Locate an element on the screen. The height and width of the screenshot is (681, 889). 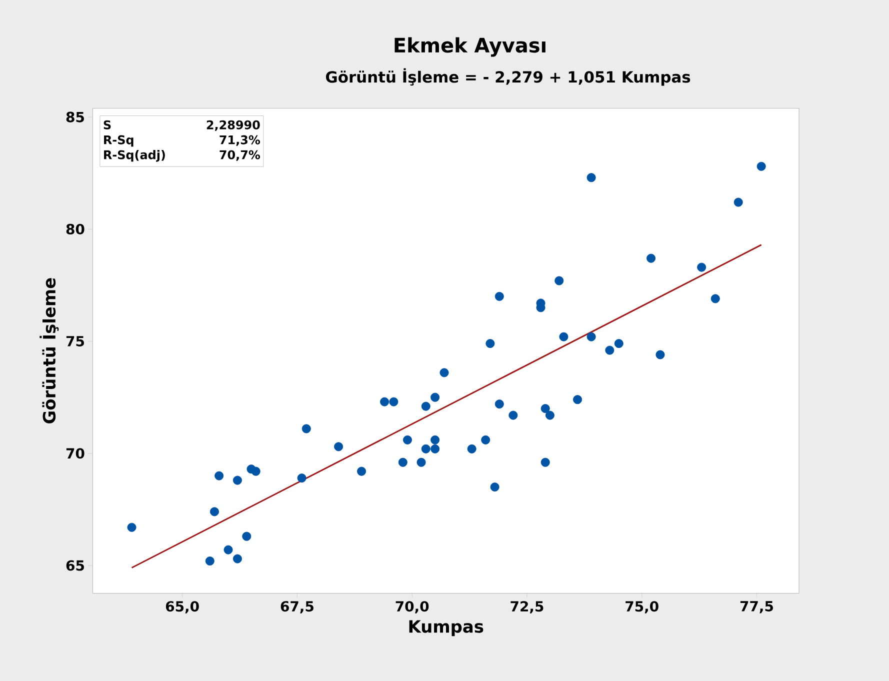
chart-subtitle: Görüntü İşleme = - 2,279 + 1,051 Kumpas is located at coordinates (508, 77).